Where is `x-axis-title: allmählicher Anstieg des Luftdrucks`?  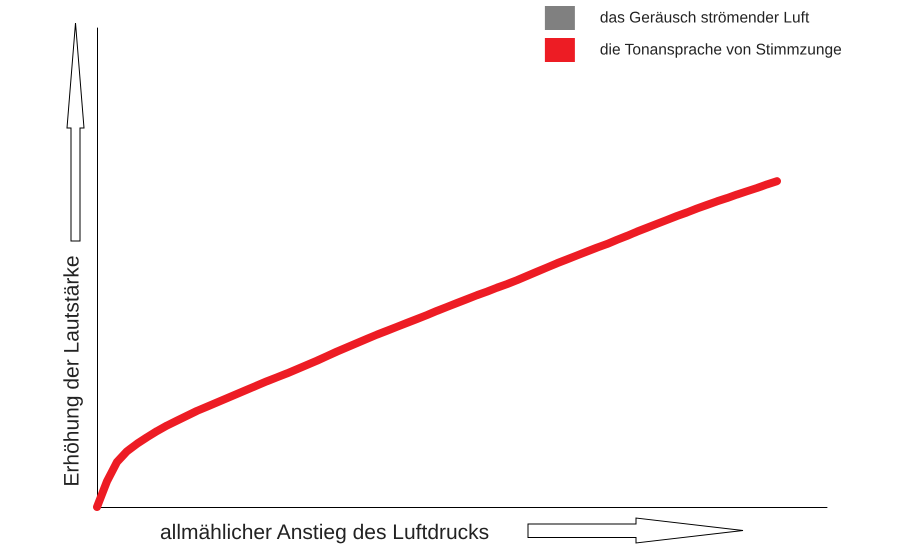 x-axis-title: allmählicher Anstieg des Luftdrucks is located at coordinates (325, 532).